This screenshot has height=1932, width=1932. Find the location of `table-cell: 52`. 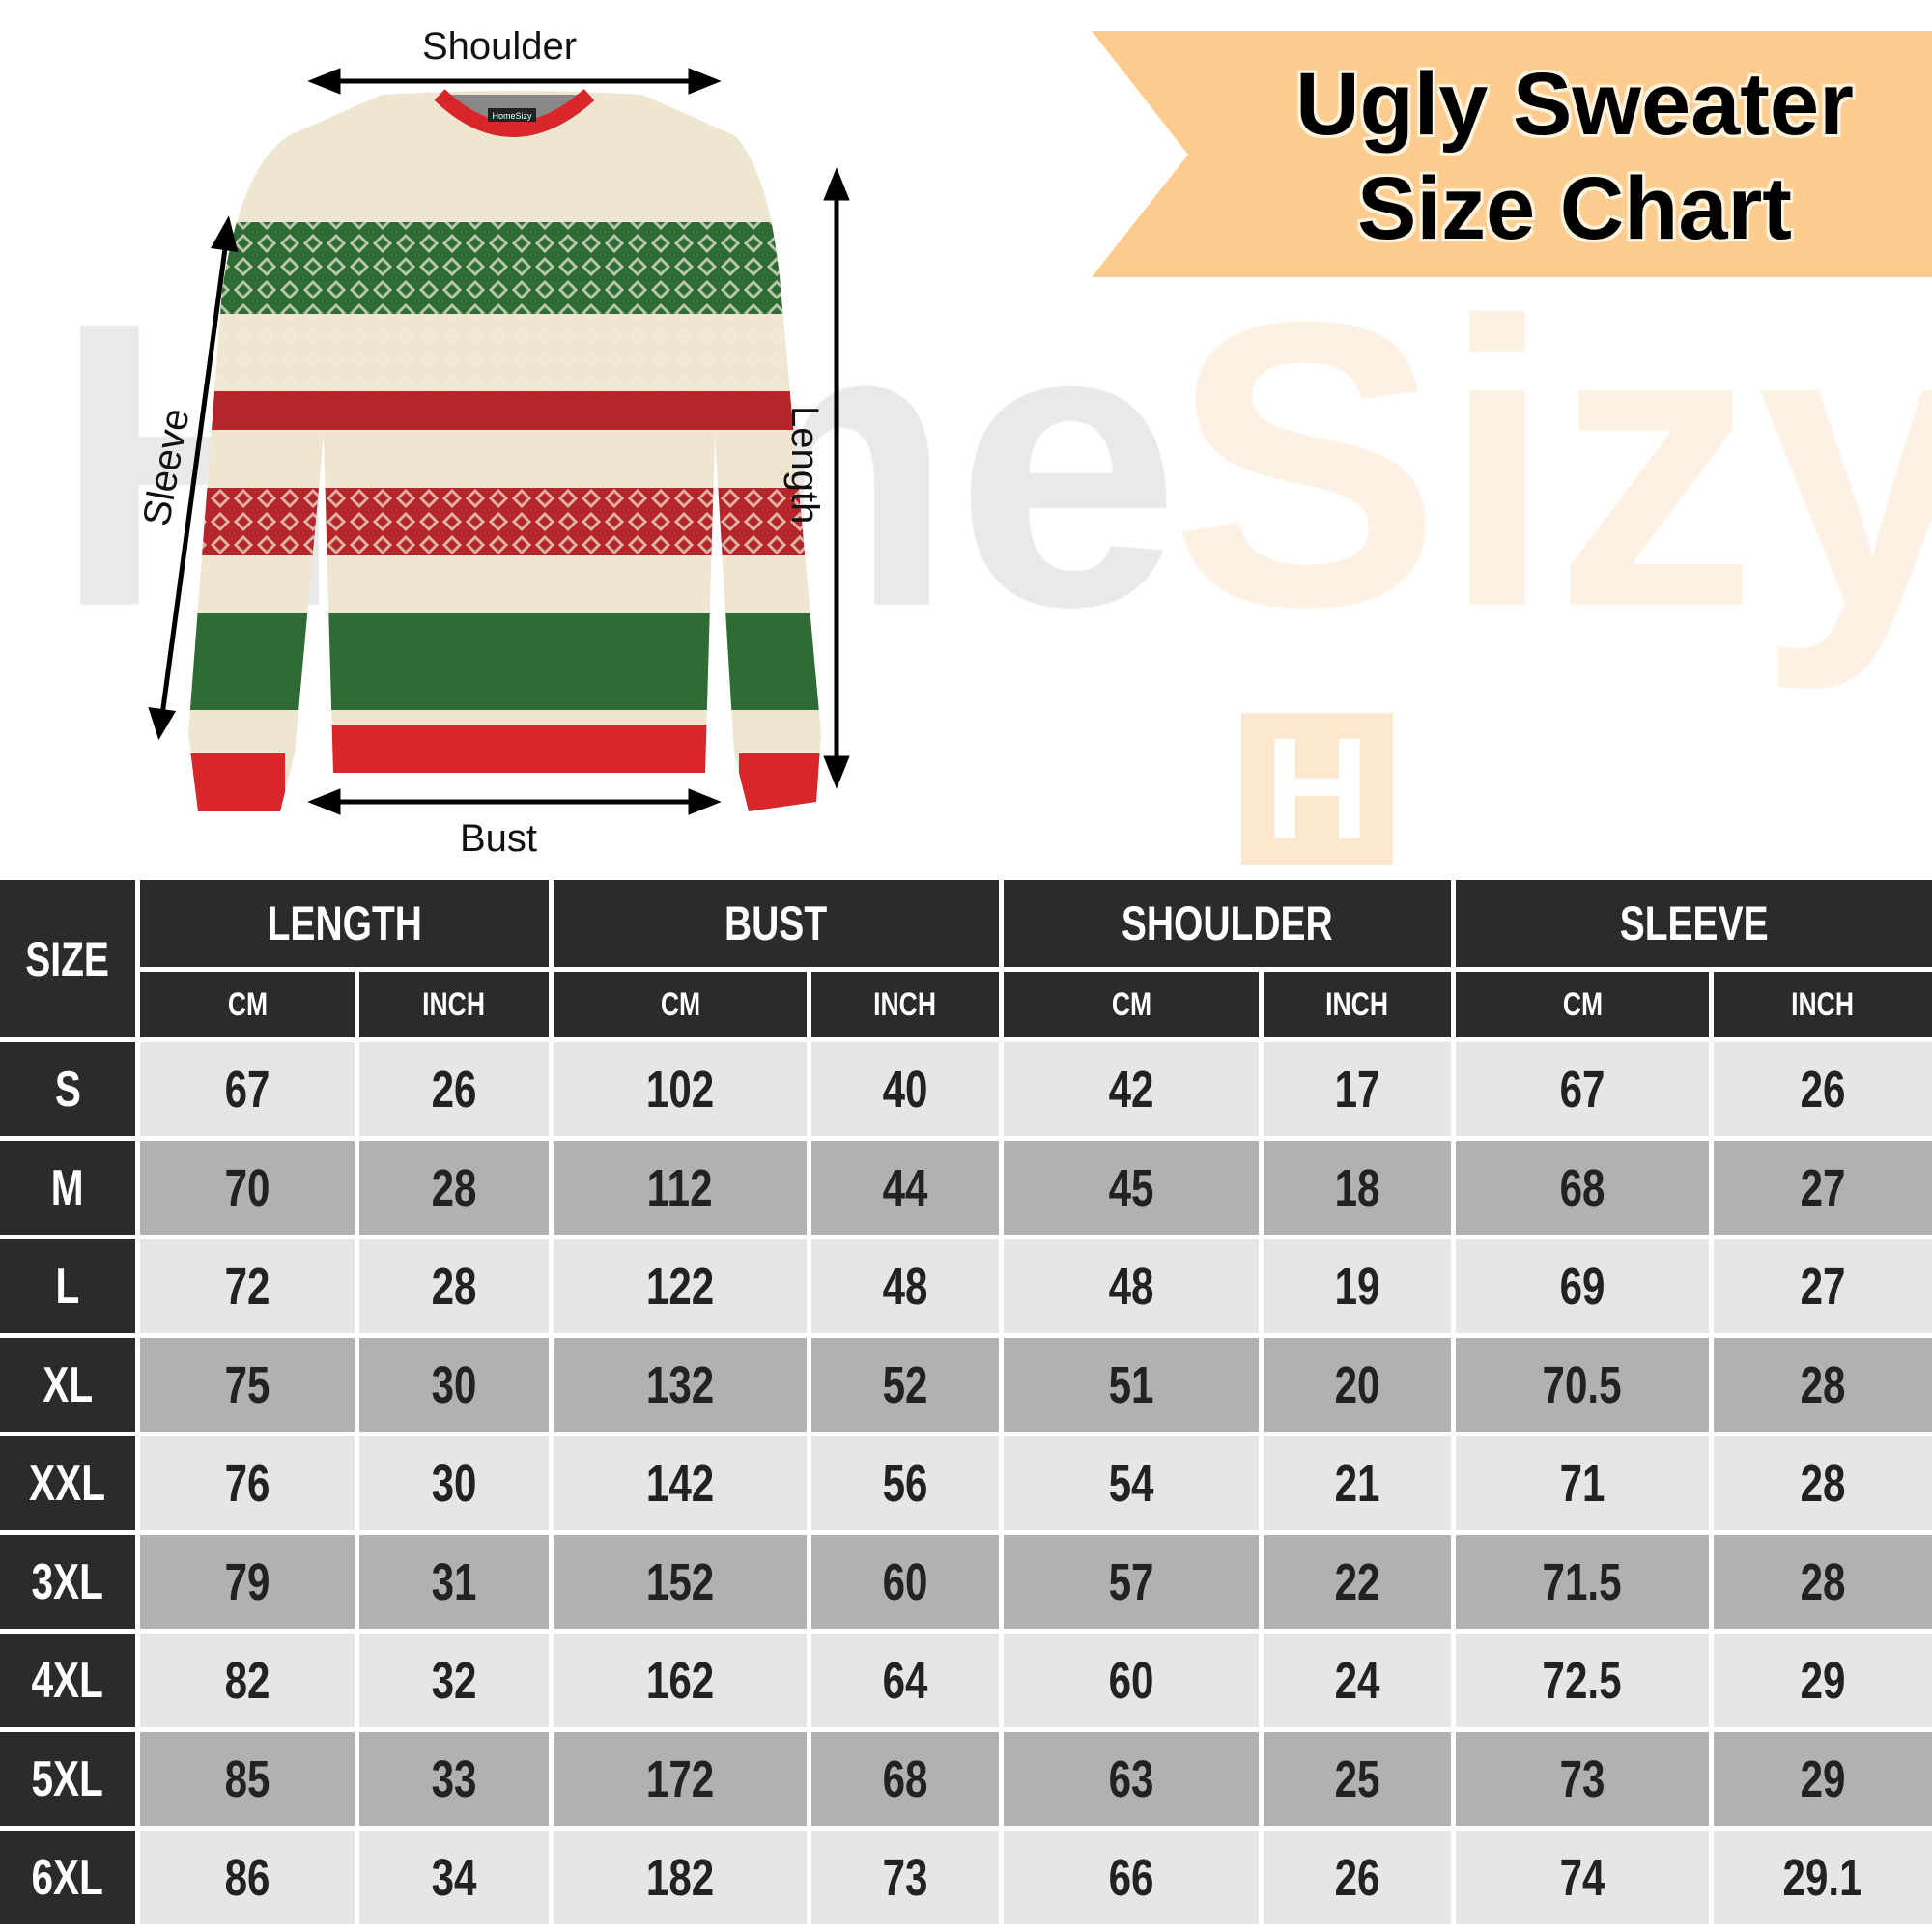

table-cell: 52 is located at coordinates (905, 1385).